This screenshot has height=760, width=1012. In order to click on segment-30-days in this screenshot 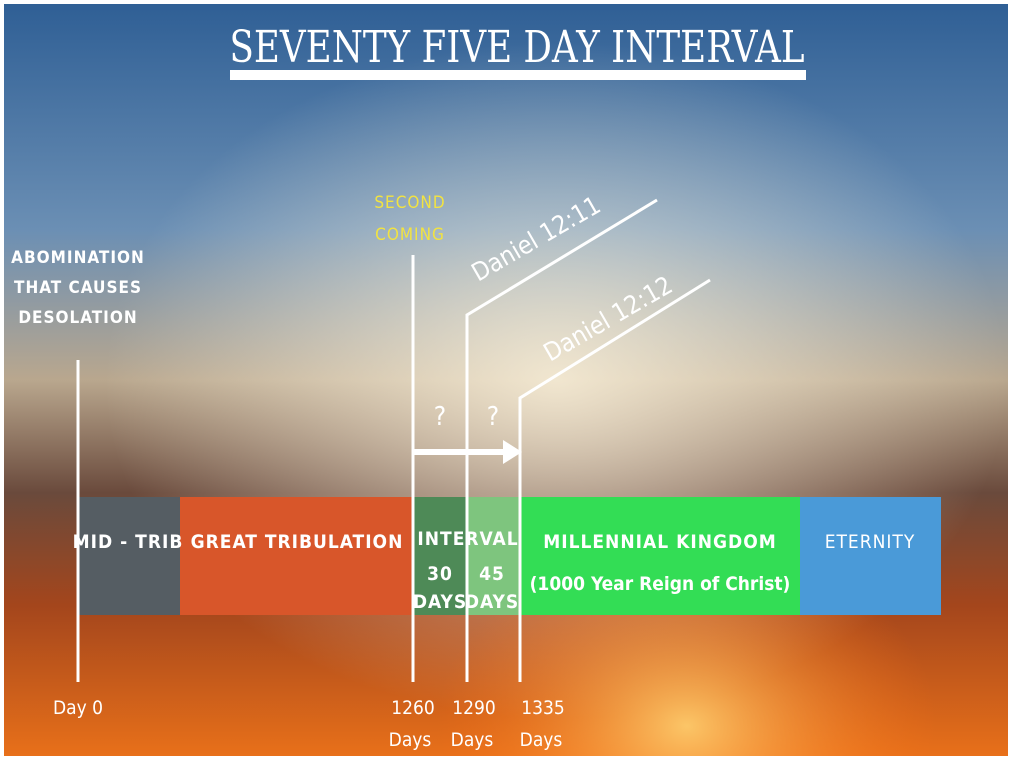, I will do `click(440, 556)`.